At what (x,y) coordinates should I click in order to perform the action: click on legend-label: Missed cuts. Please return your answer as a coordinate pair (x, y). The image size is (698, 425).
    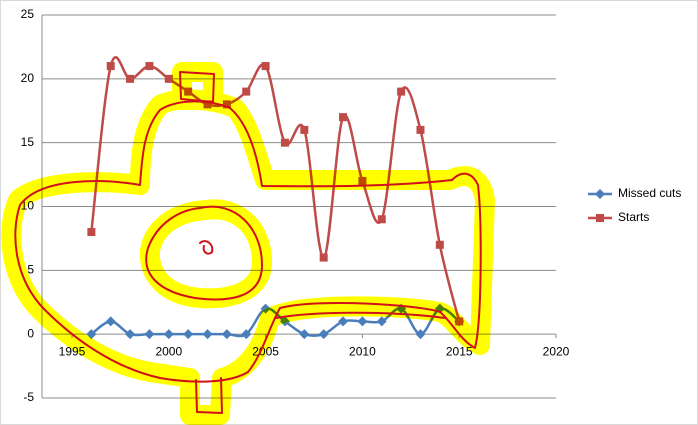
    Looking at the image, I should click on (649, 193).